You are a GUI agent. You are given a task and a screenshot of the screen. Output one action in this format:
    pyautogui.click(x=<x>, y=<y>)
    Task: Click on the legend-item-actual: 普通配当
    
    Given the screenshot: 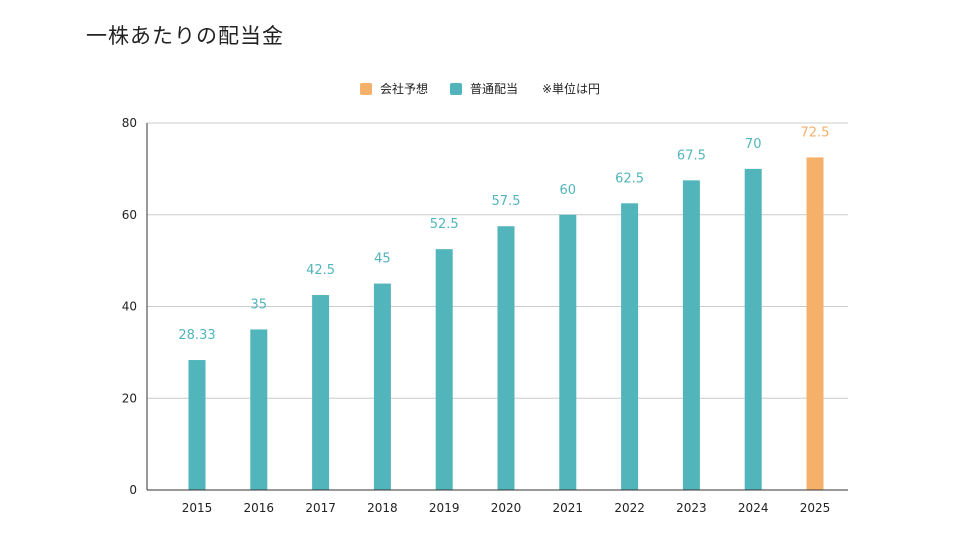 What is the action you would take?
    pyautogui.click(x=483, y=88)
    